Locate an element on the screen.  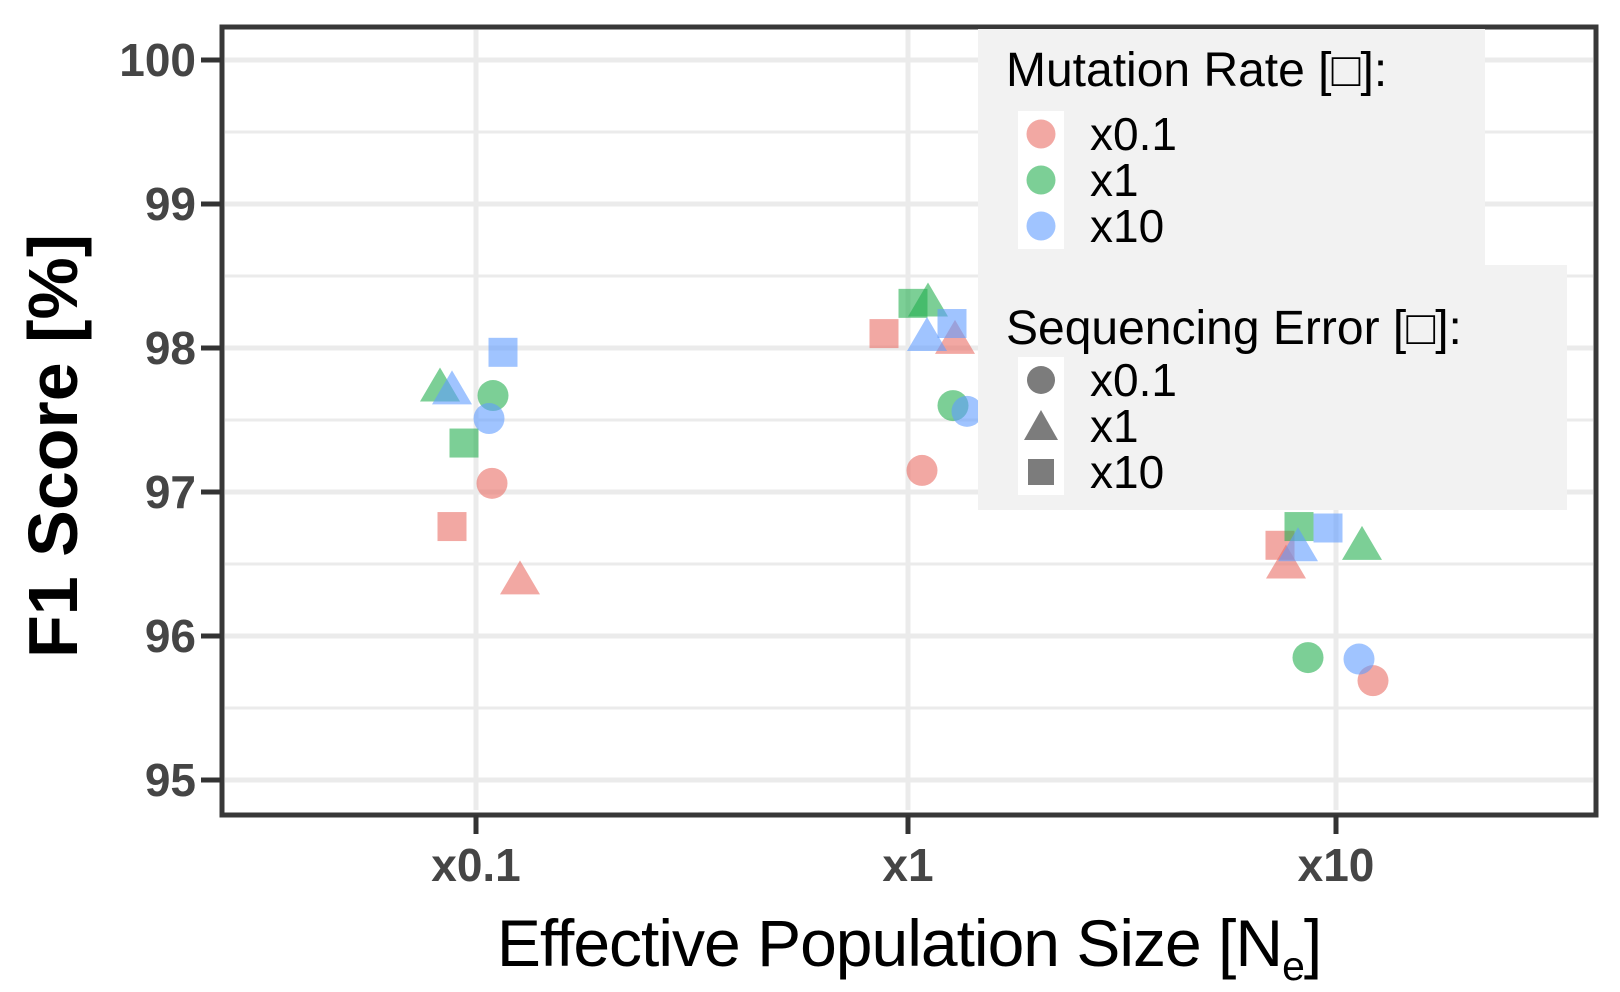
y-axis-title: F1 Score [%] is located at coordinates (53, 446).